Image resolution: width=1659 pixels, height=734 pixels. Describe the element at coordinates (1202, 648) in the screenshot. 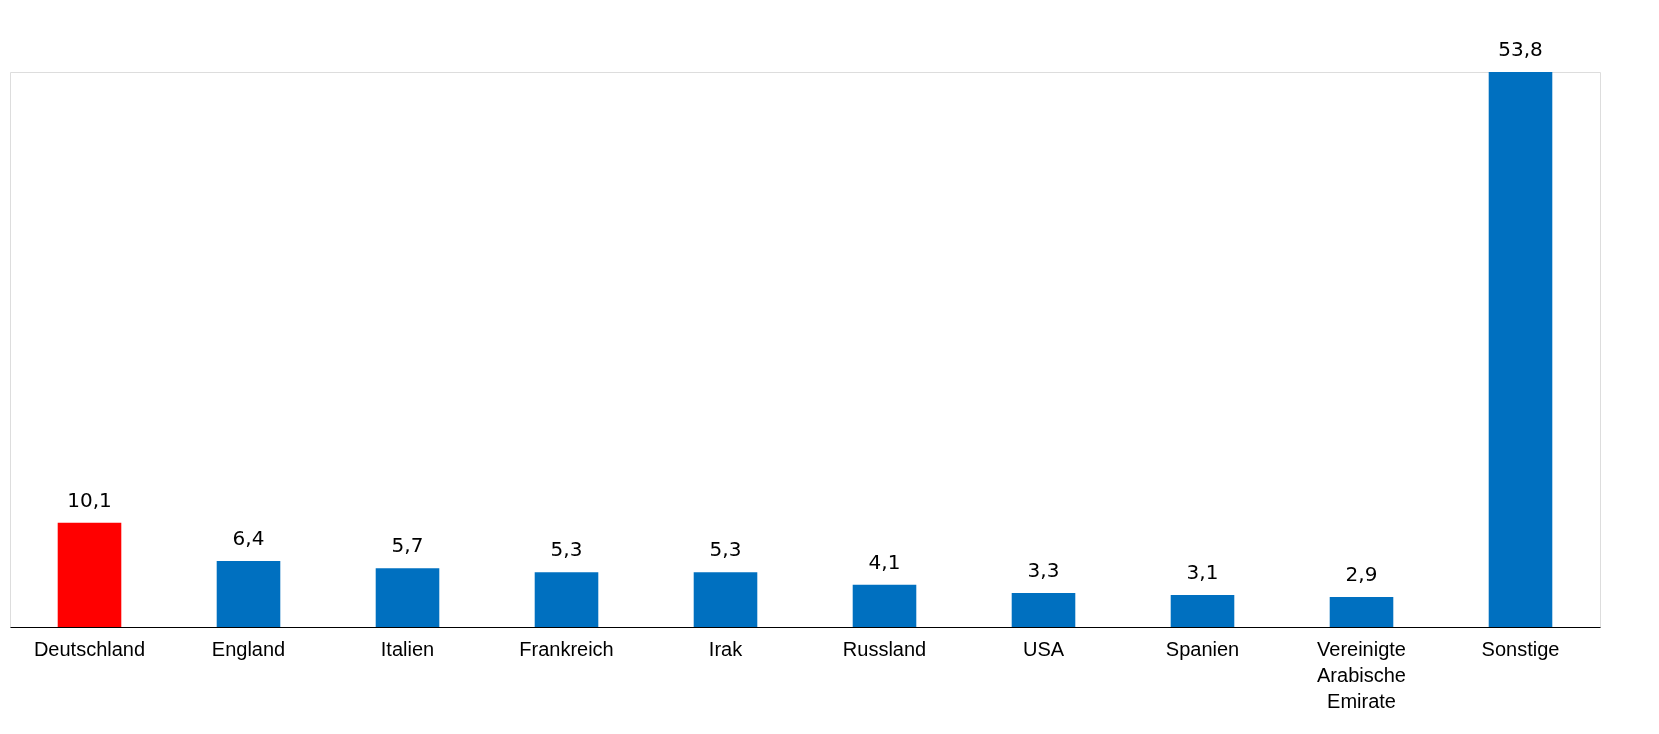

I see `x-tick-label: Spanien` at that location.